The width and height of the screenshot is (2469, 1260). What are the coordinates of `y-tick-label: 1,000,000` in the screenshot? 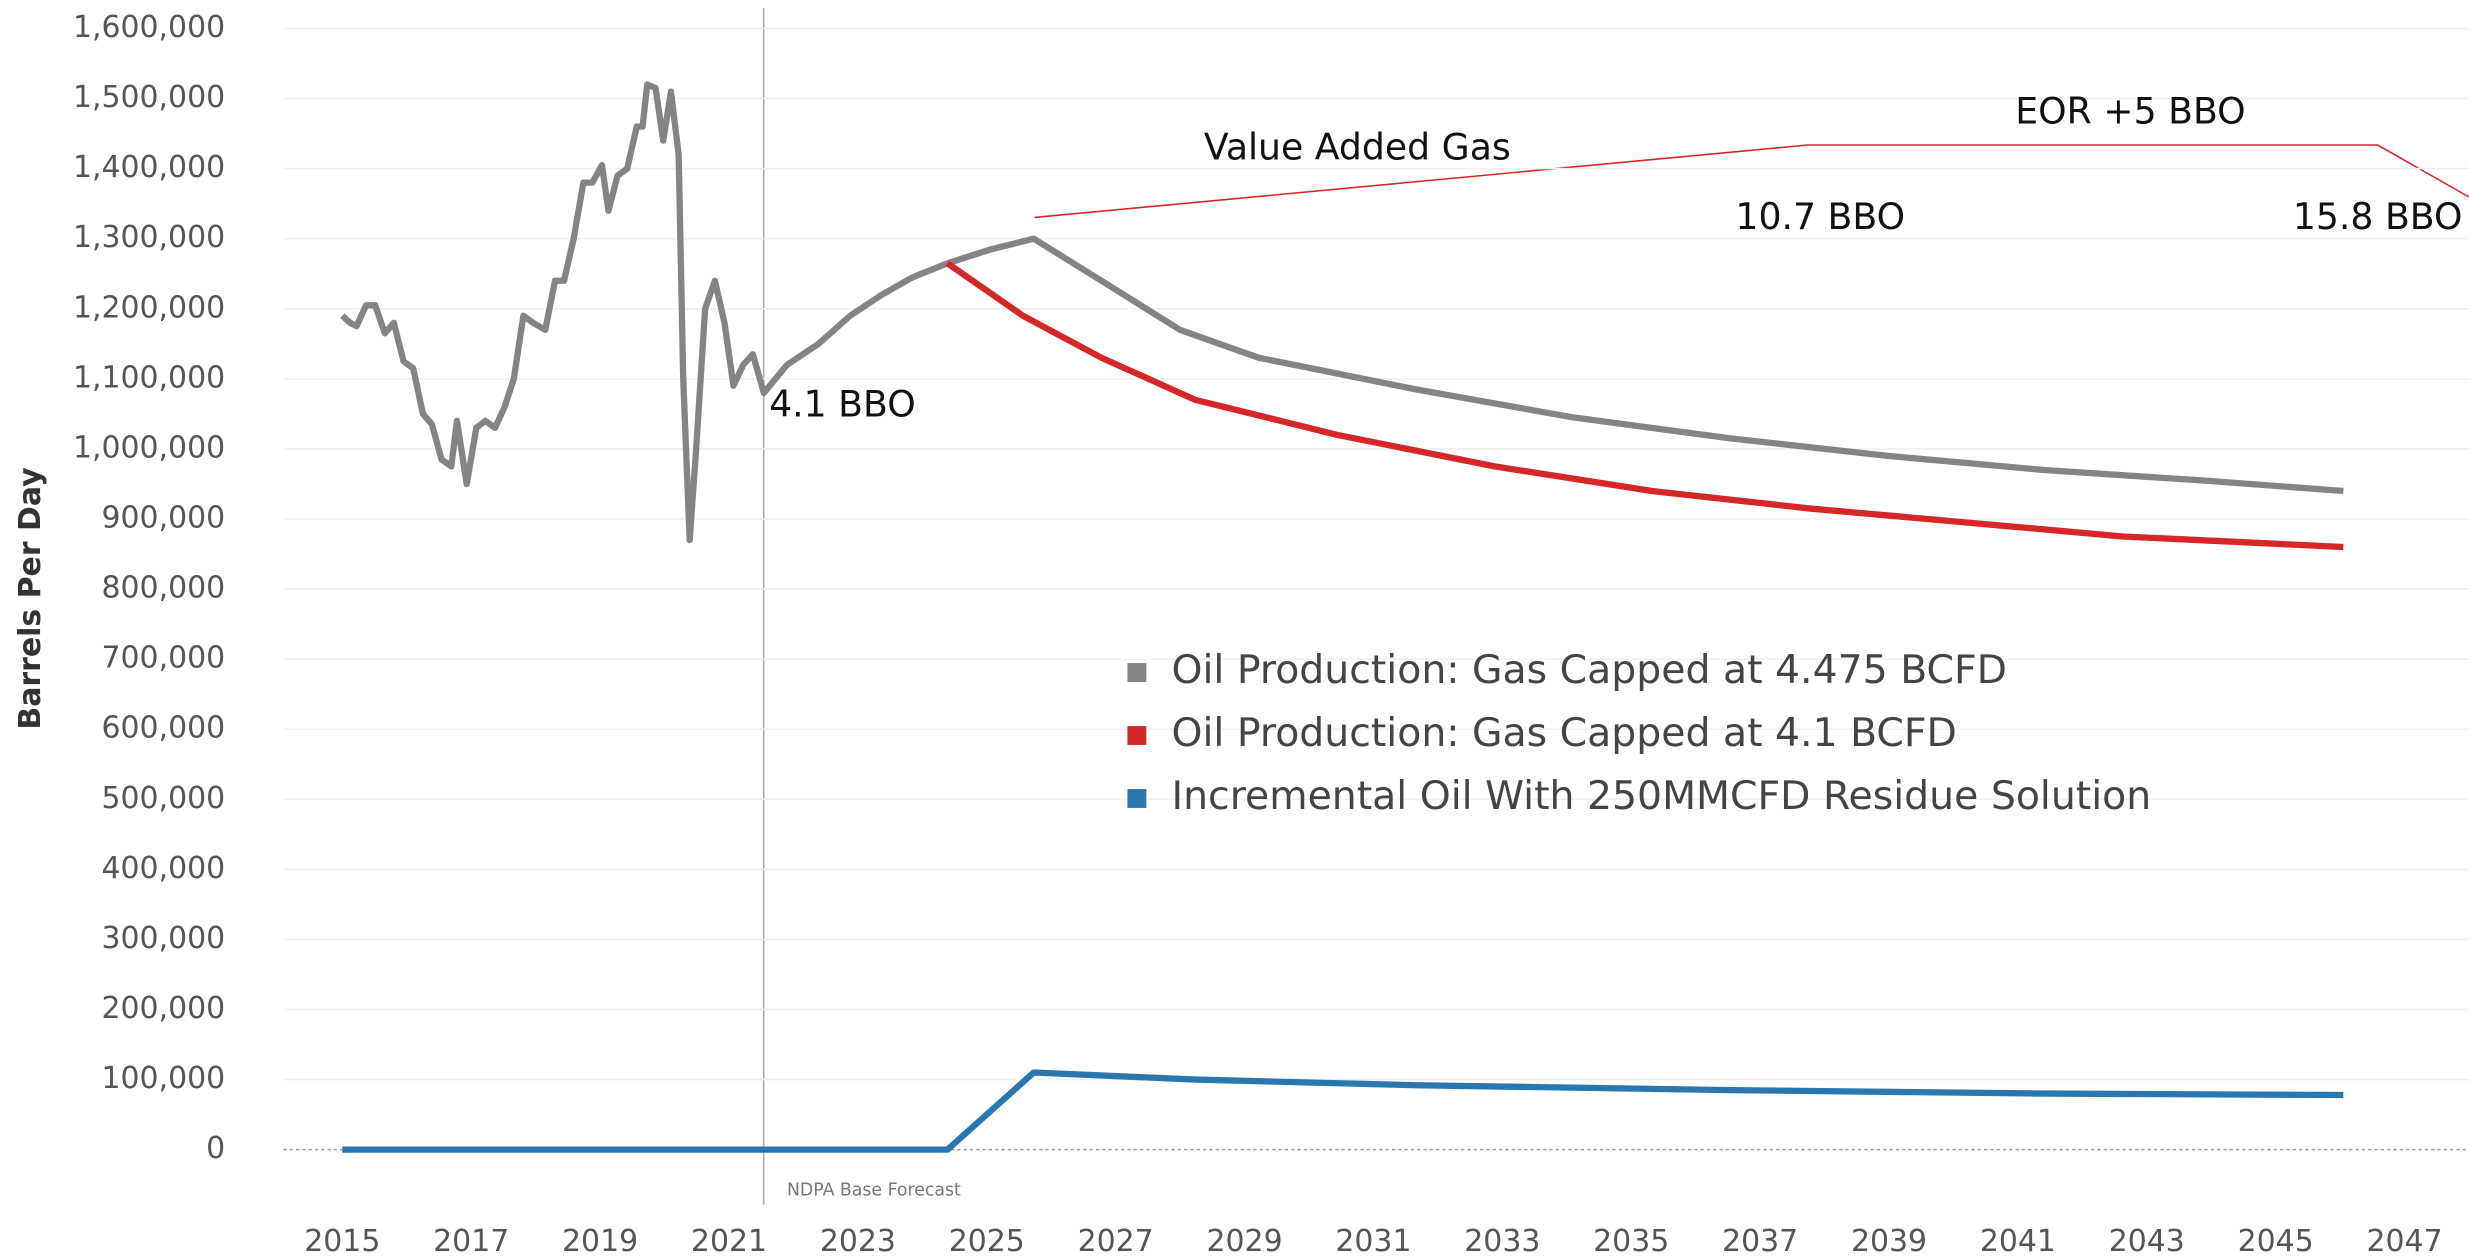 It's located at (149, 447).